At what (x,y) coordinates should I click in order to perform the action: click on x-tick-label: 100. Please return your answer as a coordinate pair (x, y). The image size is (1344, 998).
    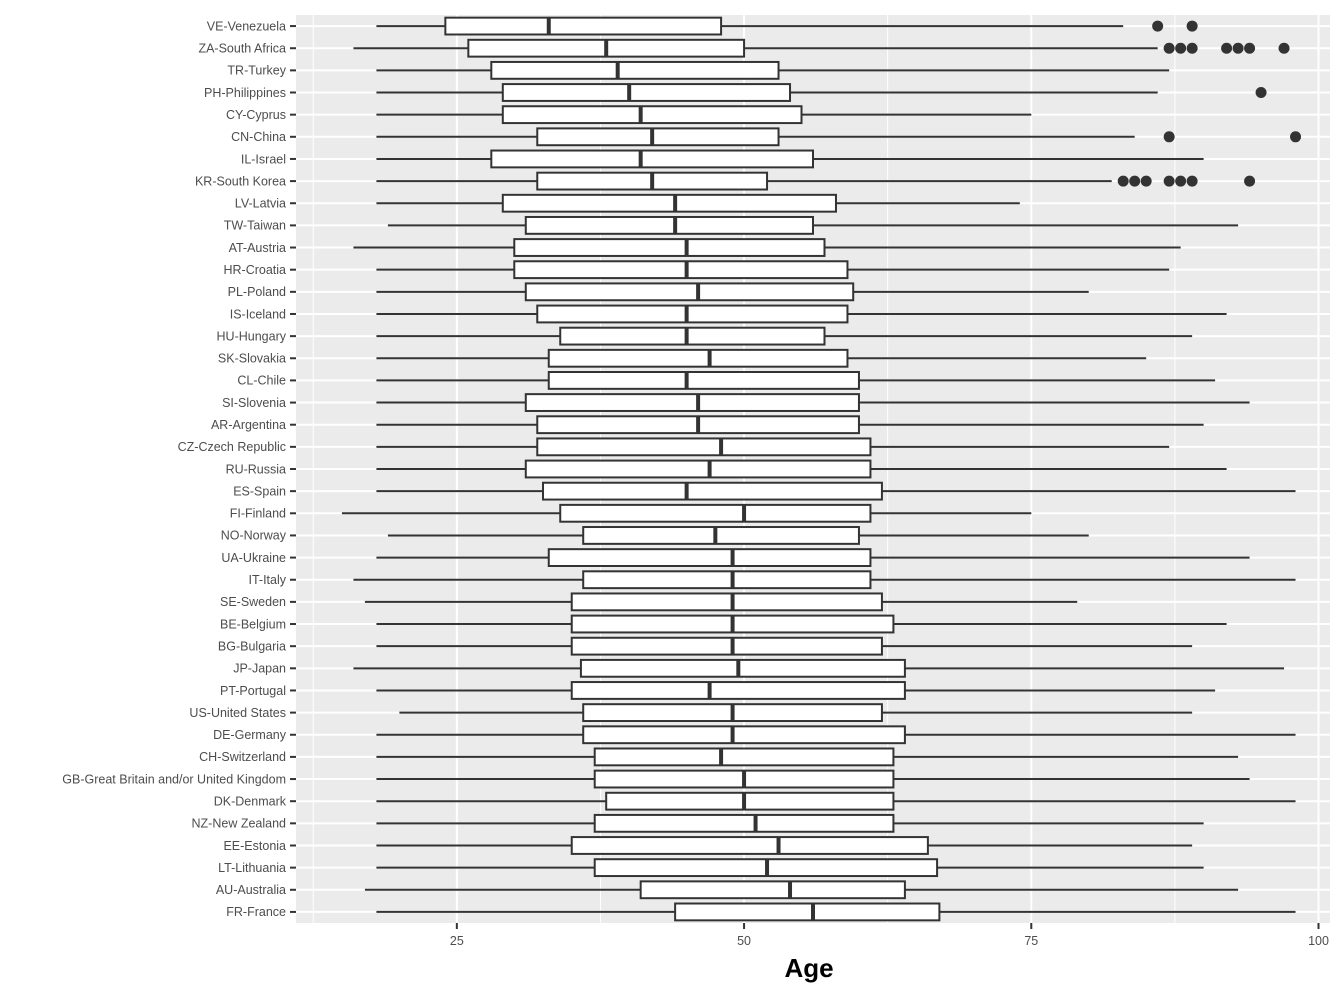
    Looking at the image, I should click on (1318, 941).